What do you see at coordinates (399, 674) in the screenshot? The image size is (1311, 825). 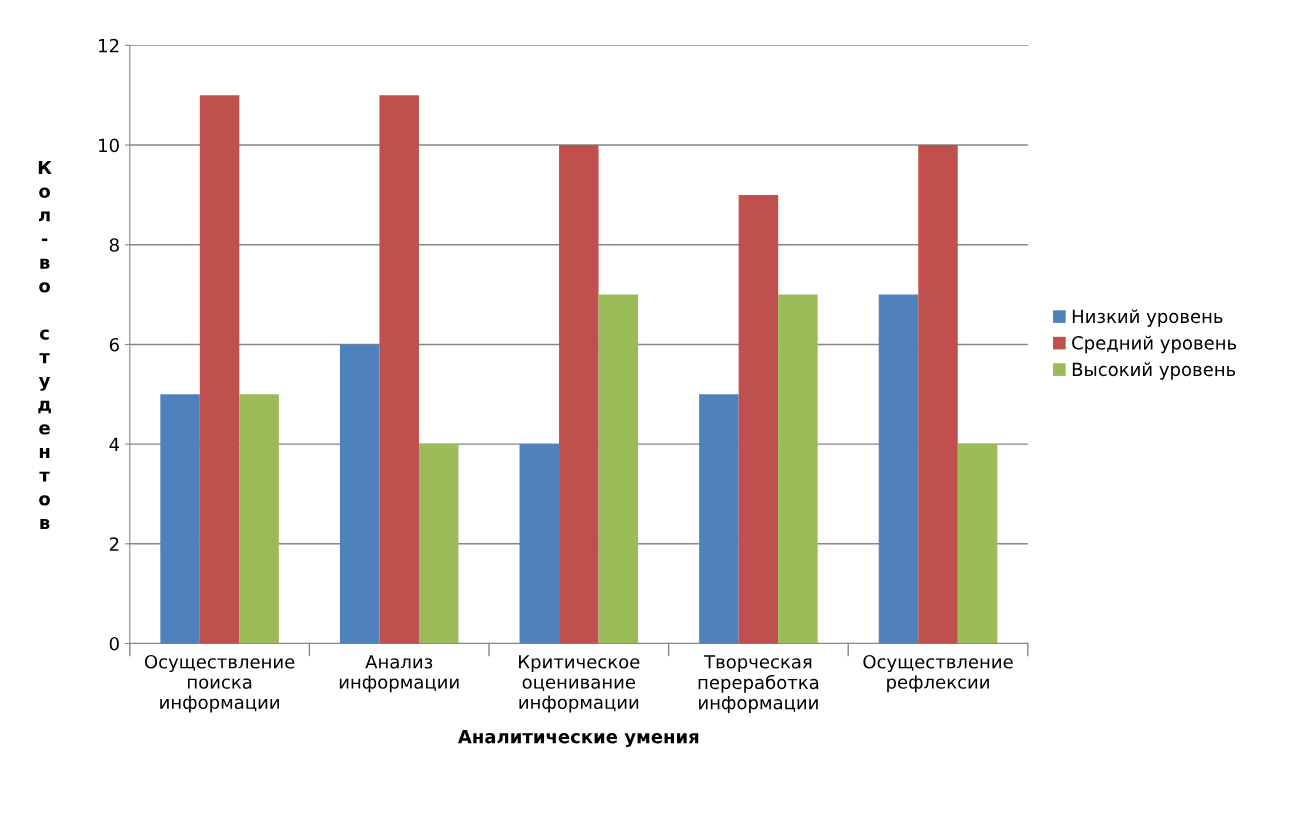 I see `x-tick-label: Анализ информации` at bounding box center [399, 674].